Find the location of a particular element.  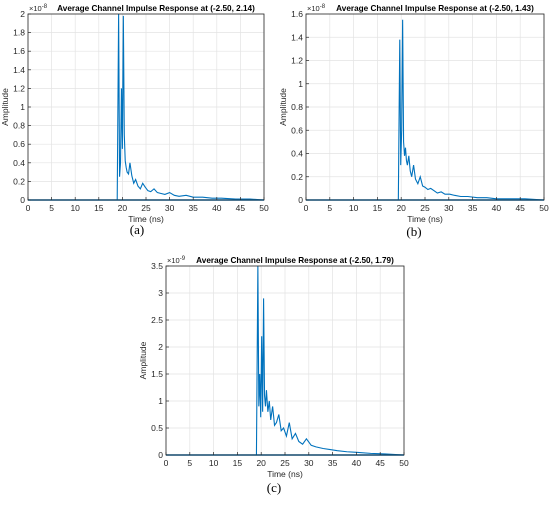

y-exponent-label: ×10⁻⁹ is located at coordinates (176, 260).